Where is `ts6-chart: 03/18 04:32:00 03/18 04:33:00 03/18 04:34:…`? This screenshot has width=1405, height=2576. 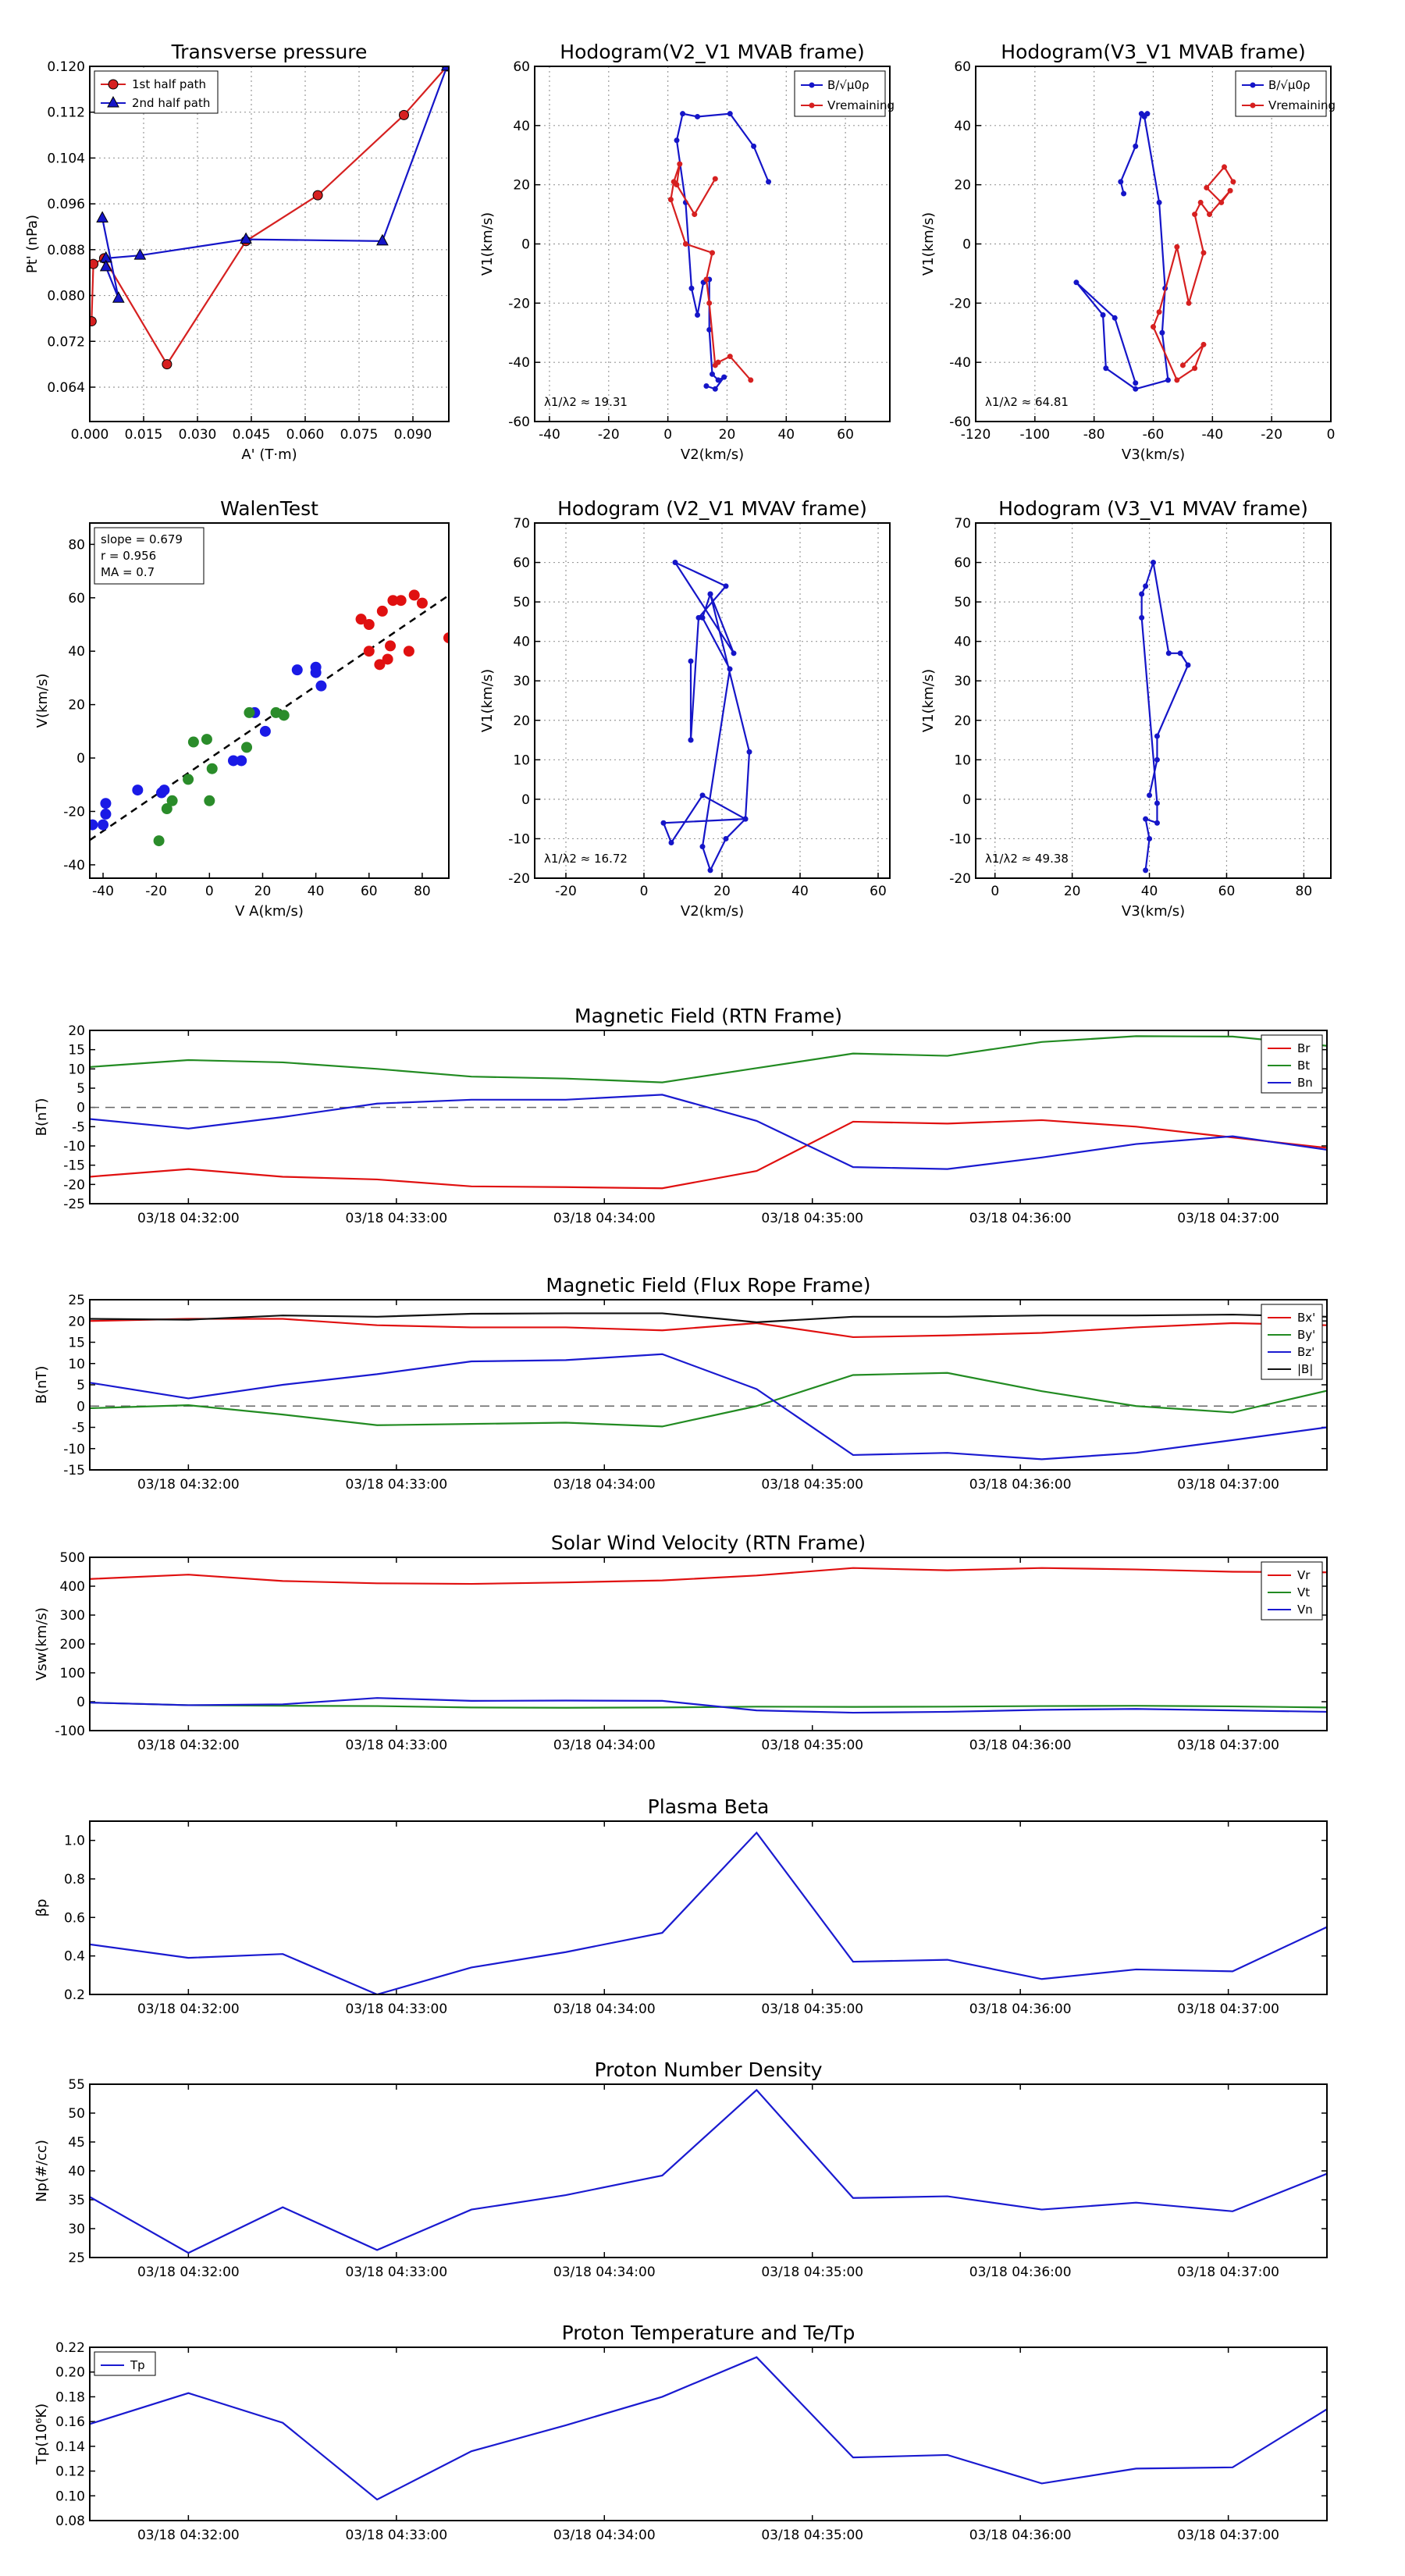
ts6-chart: 03/18 04:32:00 03/18 04:33:00 03/18 04:34:… is located at coordinates (681, 2432).